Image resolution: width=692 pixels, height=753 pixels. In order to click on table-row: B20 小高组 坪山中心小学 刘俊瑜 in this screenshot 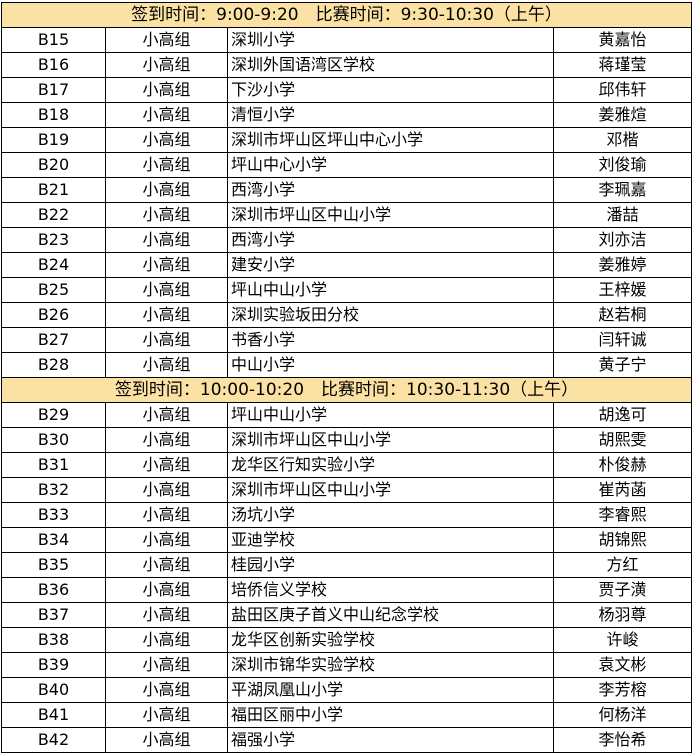, I will do `click(346, 165)`.